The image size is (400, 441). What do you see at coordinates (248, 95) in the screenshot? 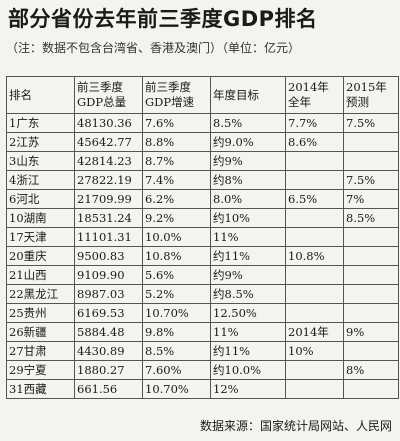
I see `header-annual-target: 年度目标` at bounding box center [248, 95].